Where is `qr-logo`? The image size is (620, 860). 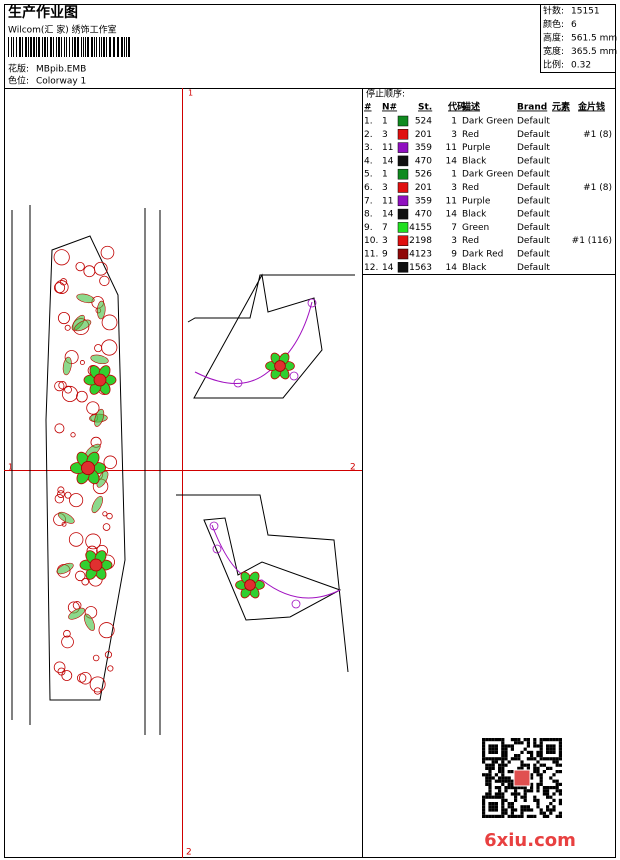 qr-logo is located at coordinates (522, 778).